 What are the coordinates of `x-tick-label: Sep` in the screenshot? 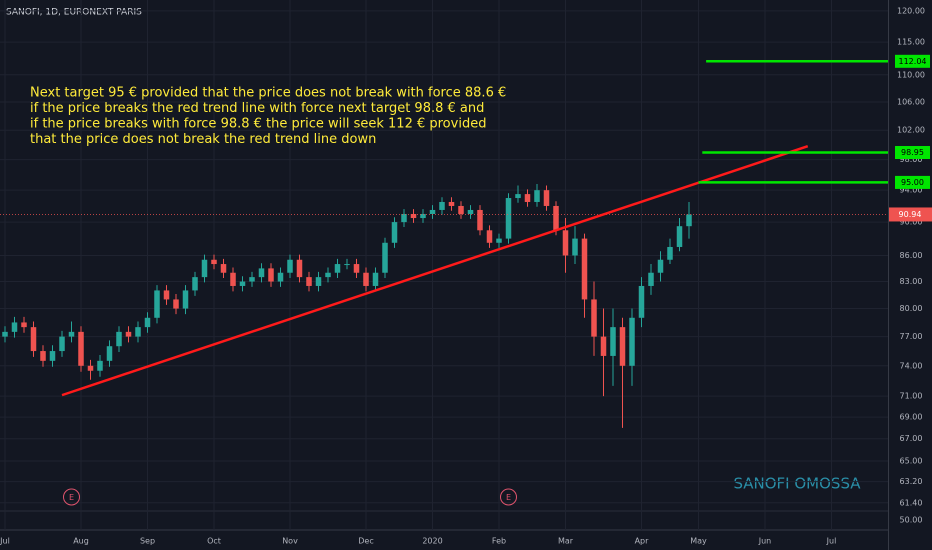 It's located at (147, 541).